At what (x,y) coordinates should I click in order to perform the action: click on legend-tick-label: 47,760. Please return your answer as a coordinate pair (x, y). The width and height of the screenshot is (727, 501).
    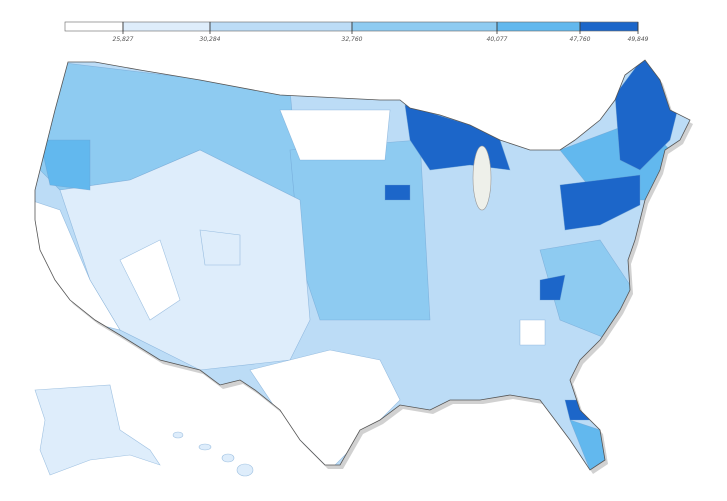
    Looking at the image, I should click on (580, 39).